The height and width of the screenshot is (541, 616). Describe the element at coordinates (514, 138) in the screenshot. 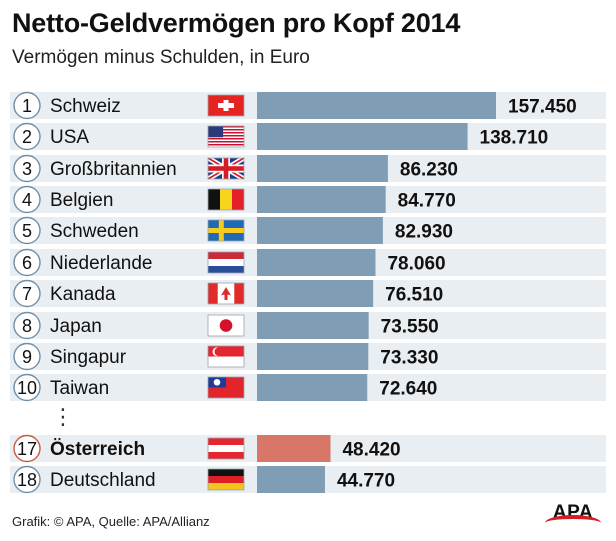

I see `value-label: 138.710` at that location.